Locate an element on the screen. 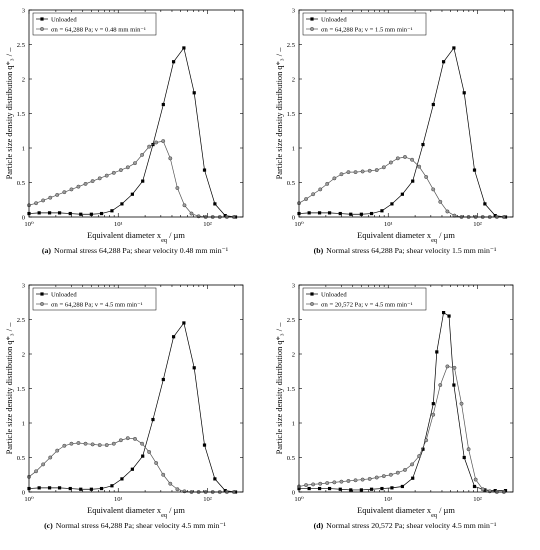 The height and width of the screenshot is (550, 540). legend-box is located at coordinates (364, 24).